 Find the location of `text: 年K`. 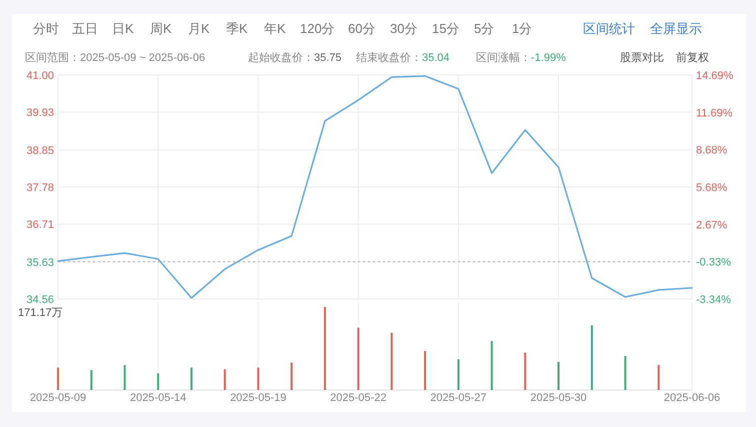

text: 年K is located at coordinates (275, 28).